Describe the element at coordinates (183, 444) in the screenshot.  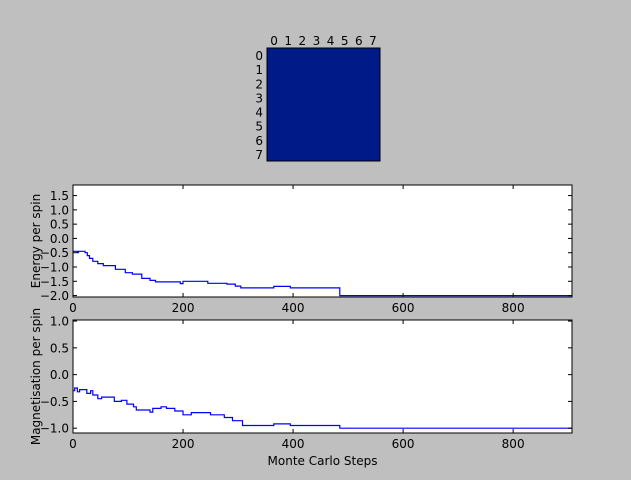
I see `magnetisation-x-tick-label: 200` at that location.